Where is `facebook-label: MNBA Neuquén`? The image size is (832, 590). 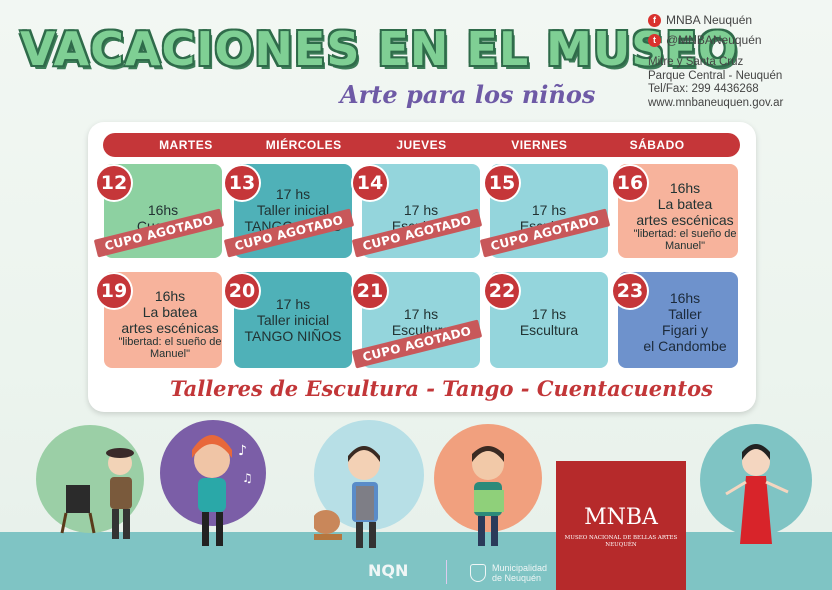
facebook-label: MNBA Neuquén is located at coordinates (709, 20).